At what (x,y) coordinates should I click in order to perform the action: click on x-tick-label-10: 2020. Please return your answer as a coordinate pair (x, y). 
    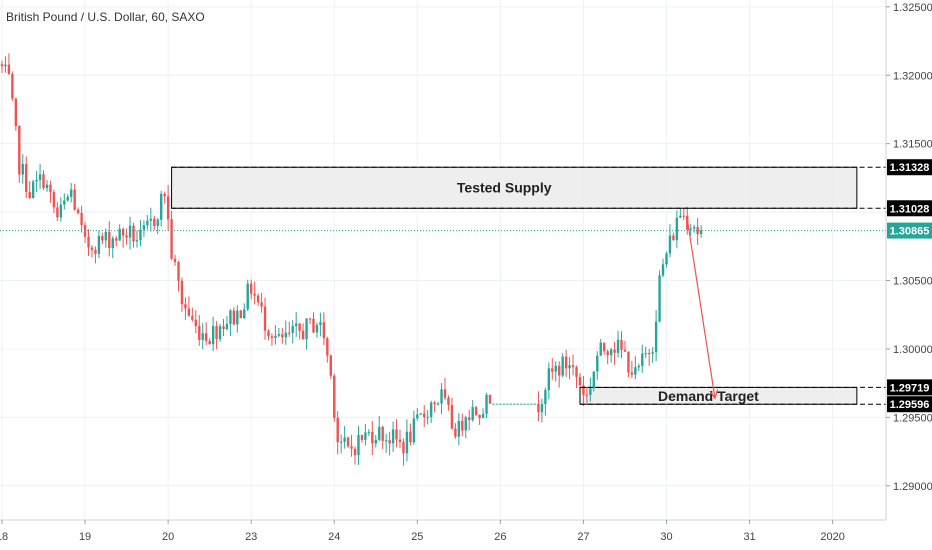
    Looking at the image, I should click on (832, 537).